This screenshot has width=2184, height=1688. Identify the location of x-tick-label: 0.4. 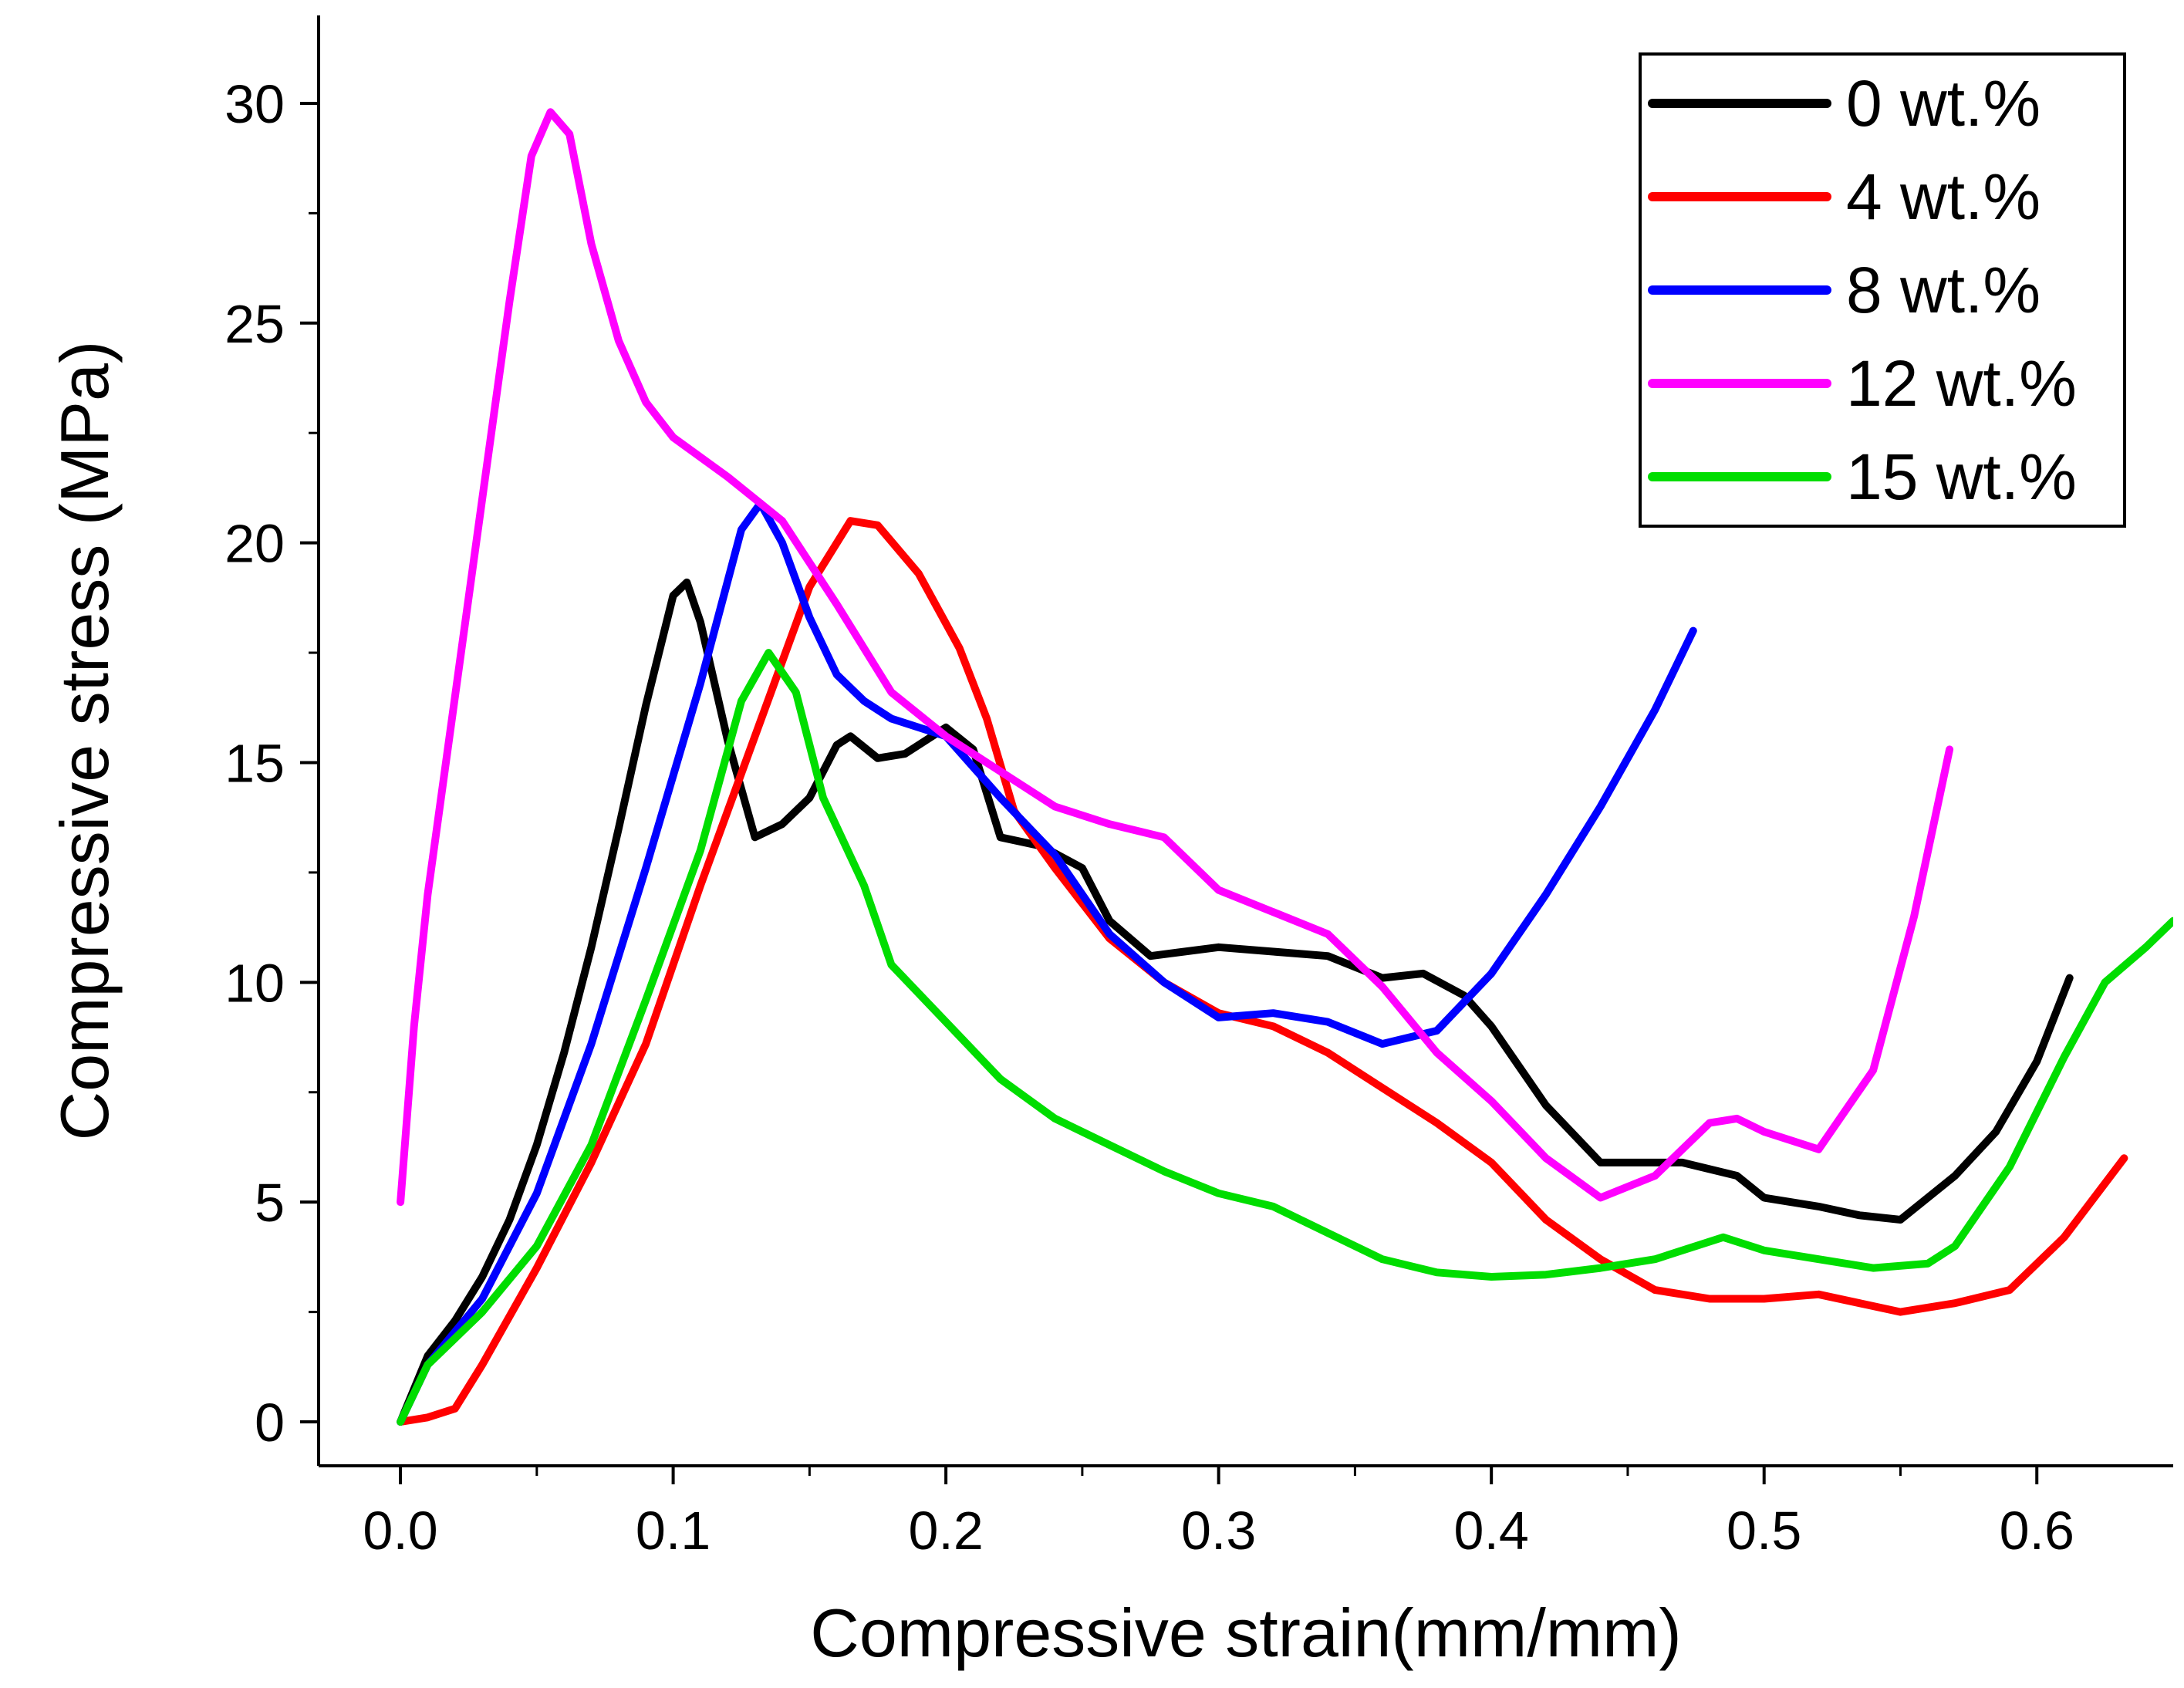
(1491, 1531).